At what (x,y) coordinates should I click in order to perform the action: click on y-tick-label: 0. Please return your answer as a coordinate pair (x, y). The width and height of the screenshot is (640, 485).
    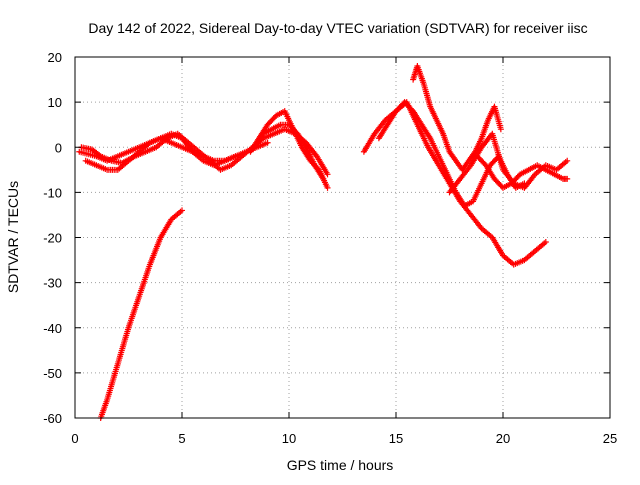
    Looking at the image, I should click on (58, 147).